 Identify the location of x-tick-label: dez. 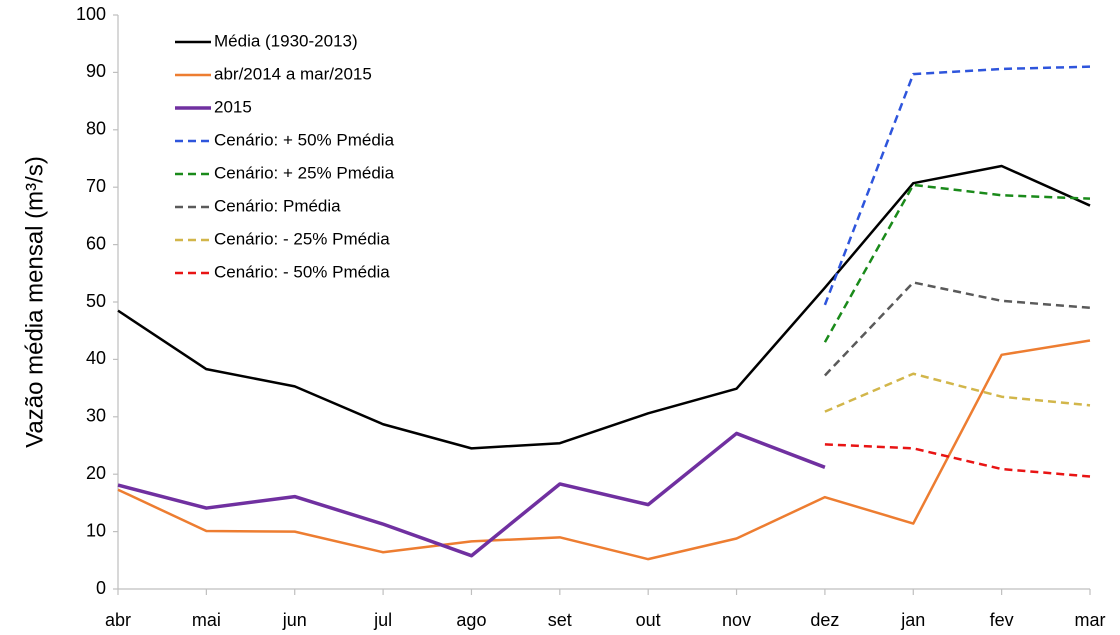
(824, 620).